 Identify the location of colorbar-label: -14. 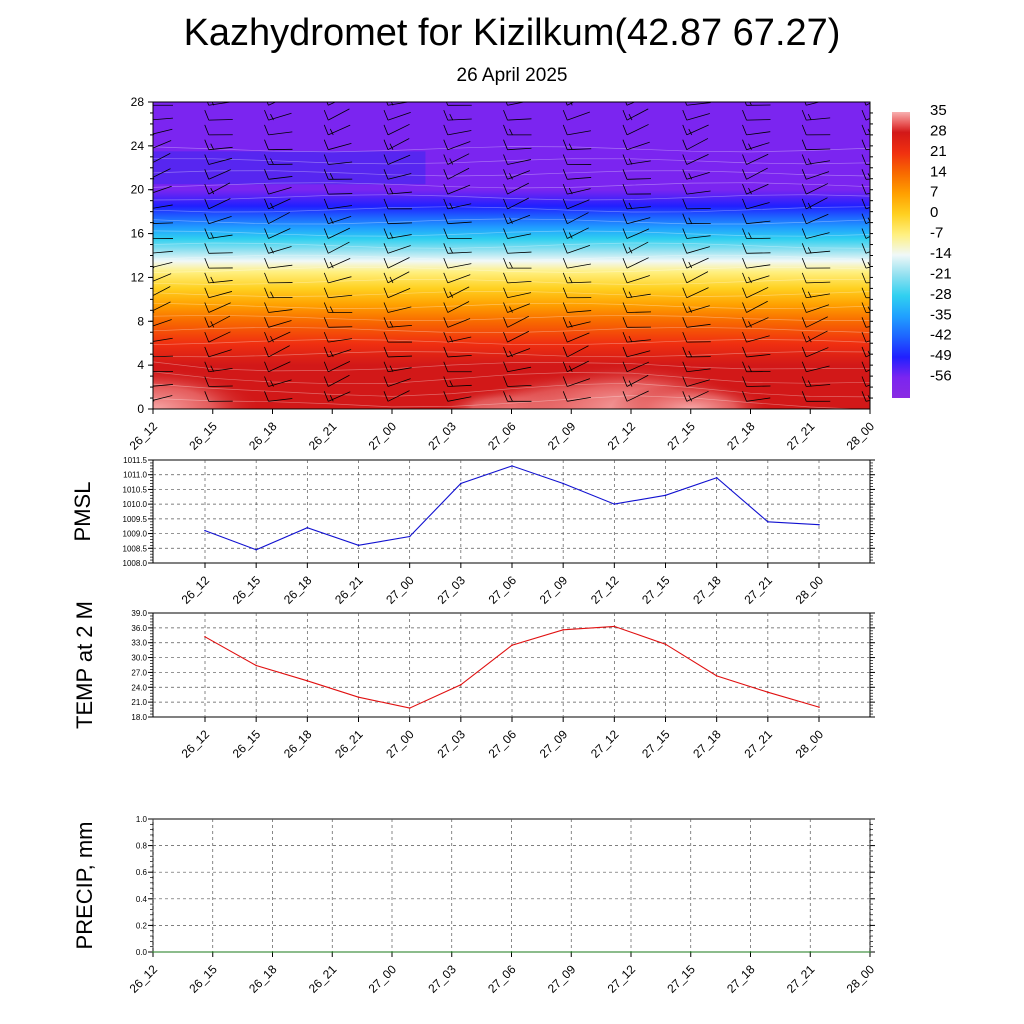
(941, 253).